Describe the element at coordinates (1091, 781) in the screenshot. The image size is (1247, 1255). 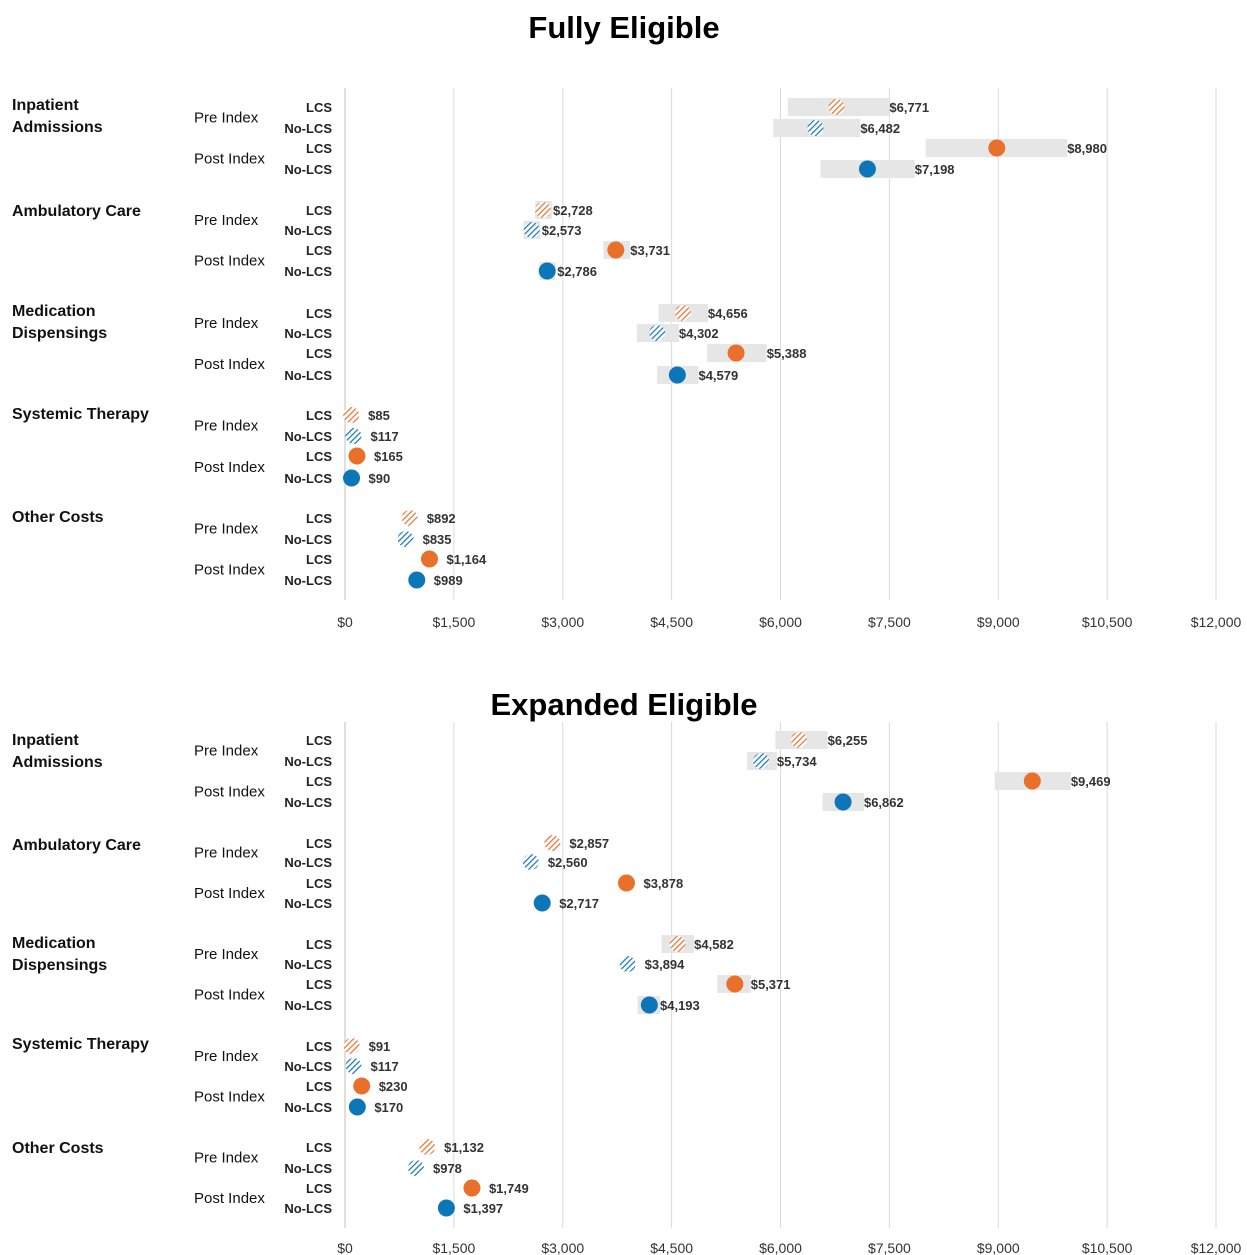
I see `data-label: $9,469` at that location.